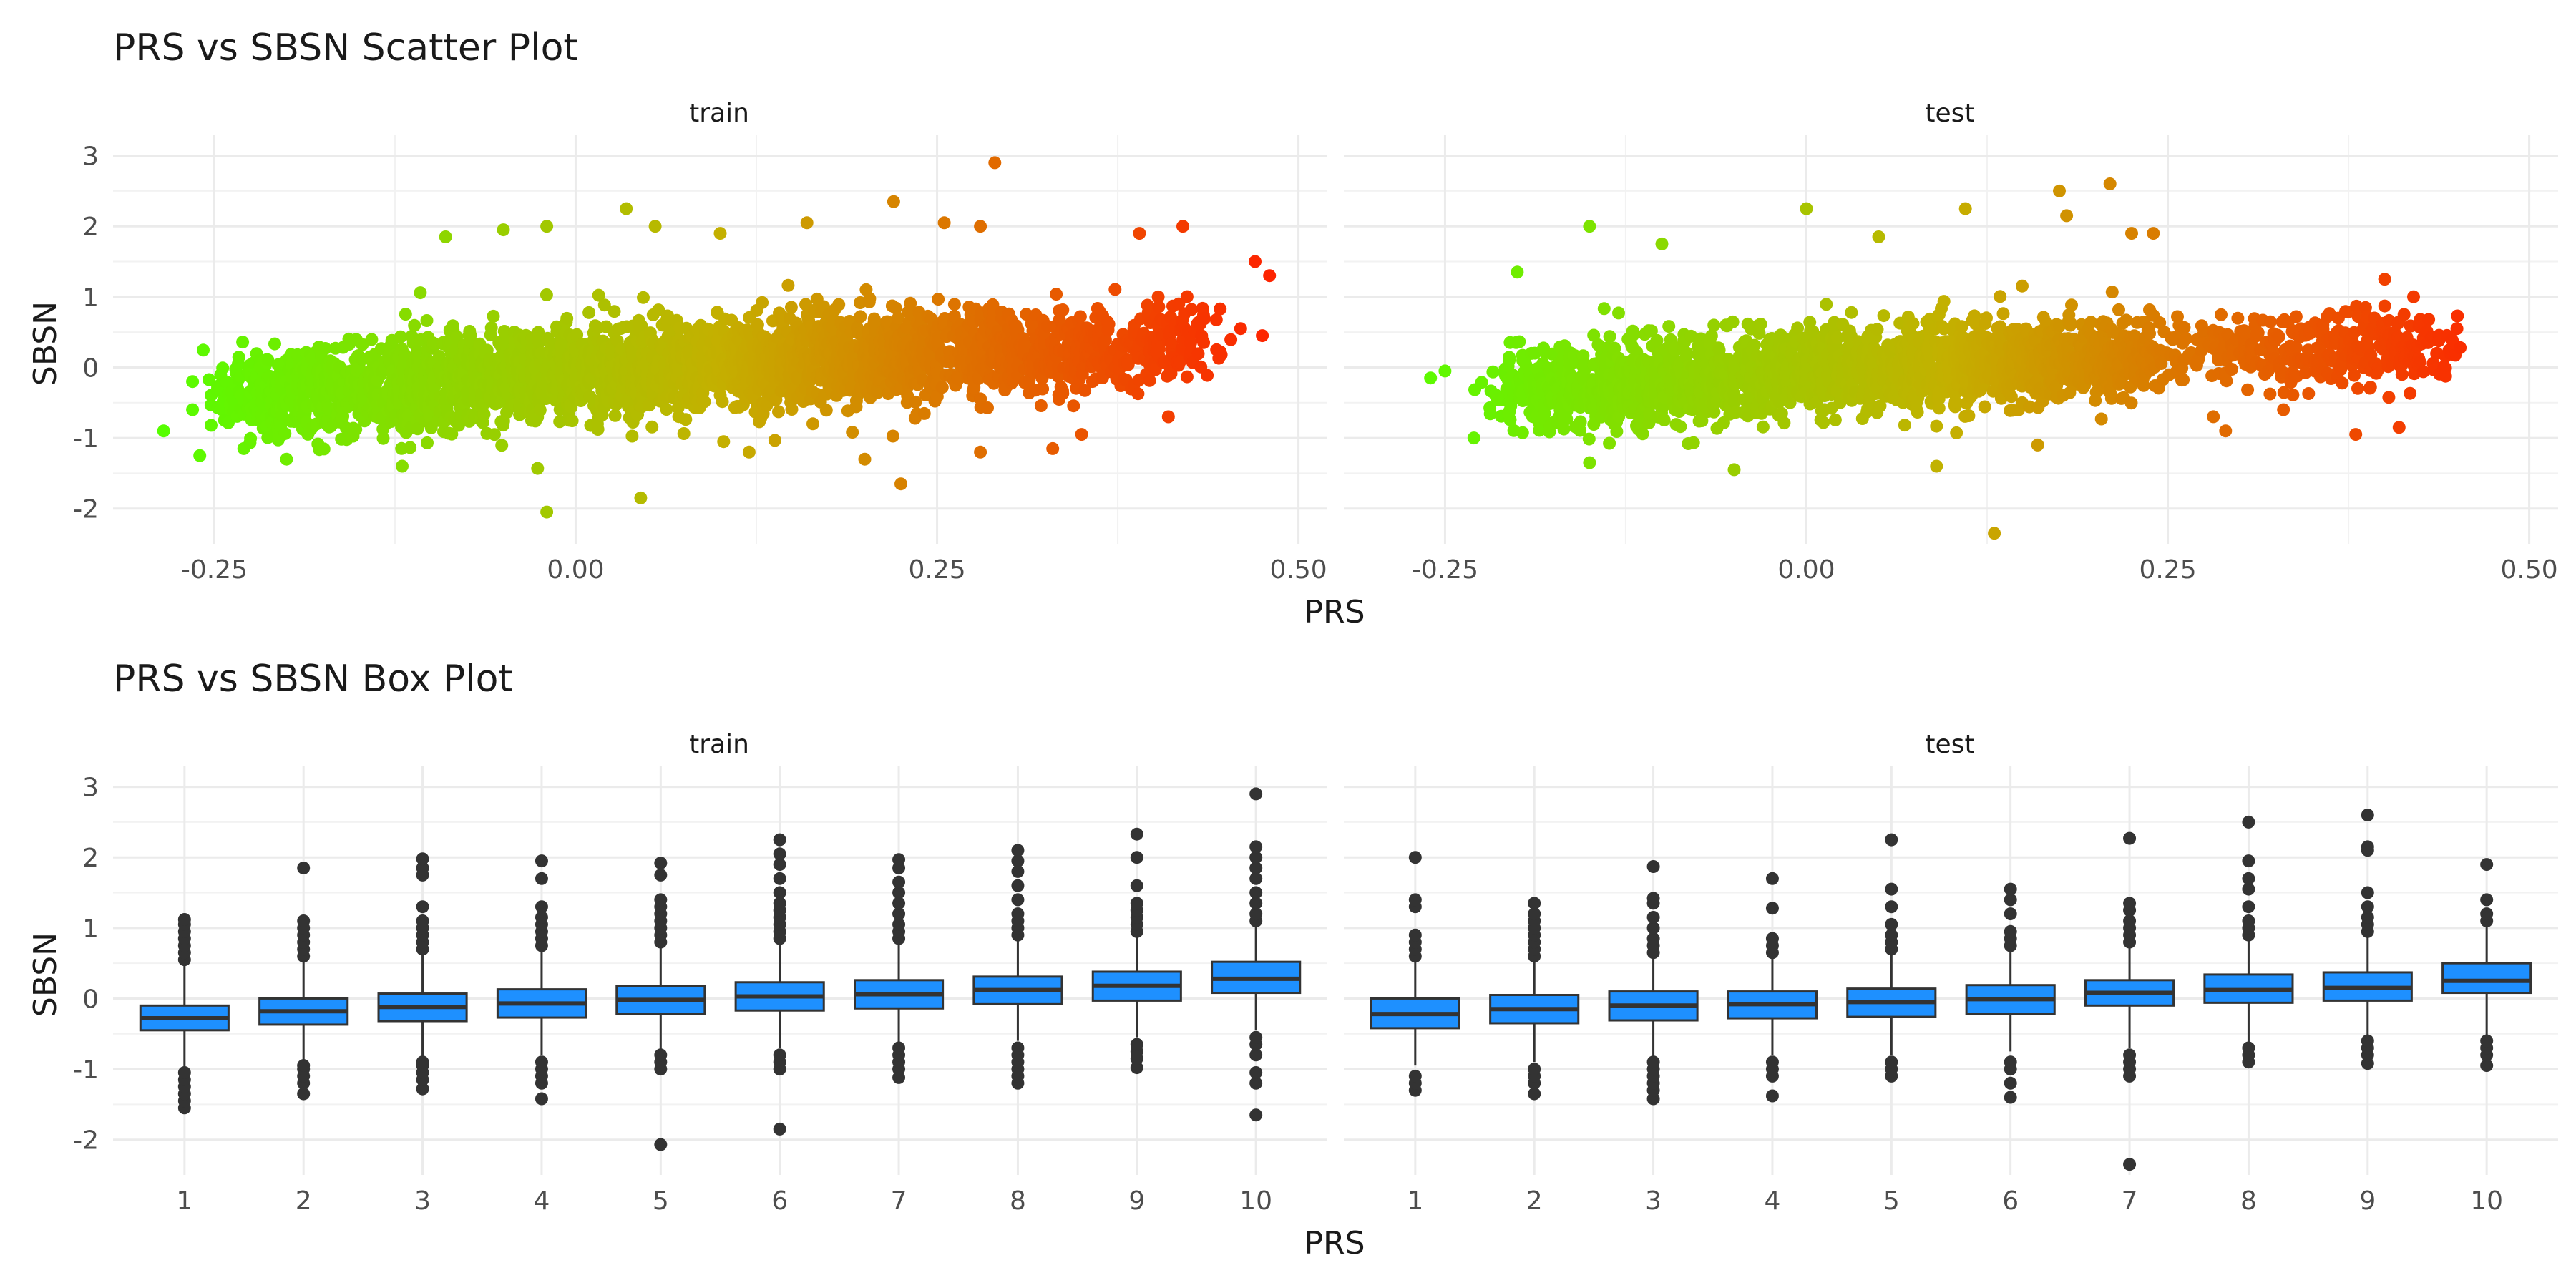 The height and width of the screenshot is (1288, 2576). What do you see at coordinates (86, 510) in the screenshot?
I see `scatter-y-tick-label: -2` at bounding box center [86, 510].